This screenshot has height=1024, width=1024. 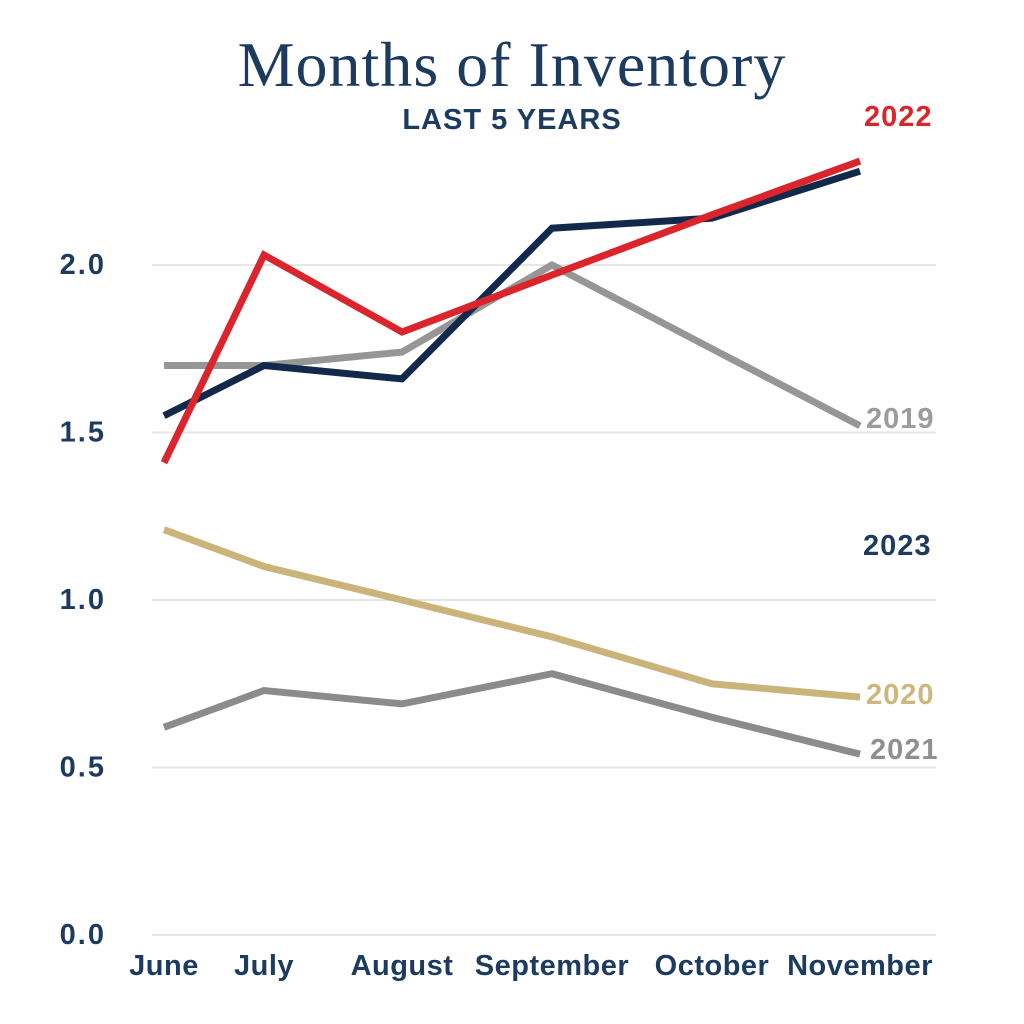 I want to click on series-label-2020: 2020, so click(x=900, y=695).